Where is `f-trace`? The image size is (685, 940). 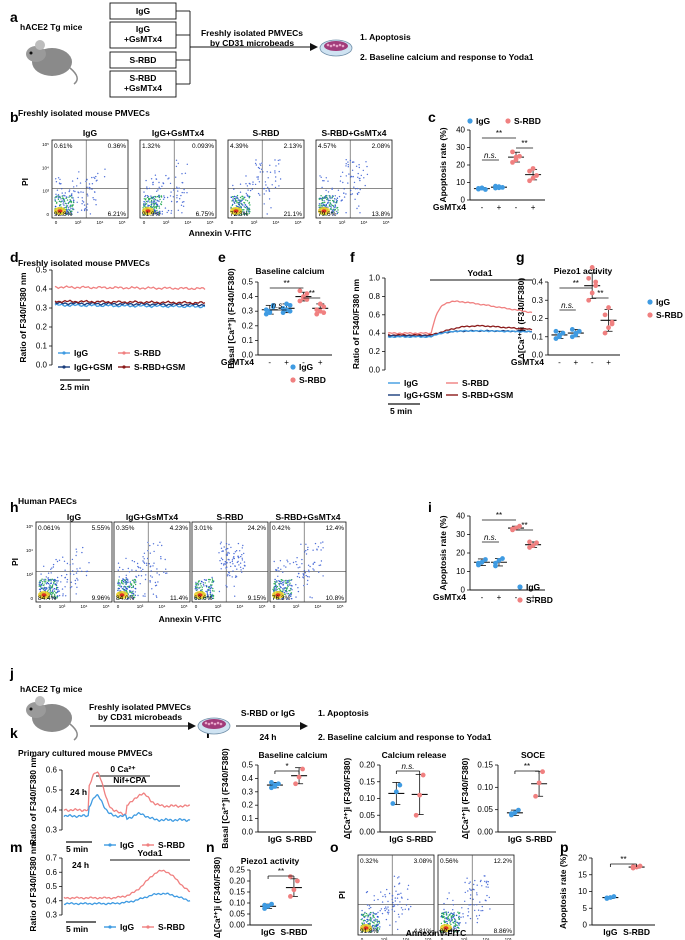
f-trace is located at coordinates (460, 317).